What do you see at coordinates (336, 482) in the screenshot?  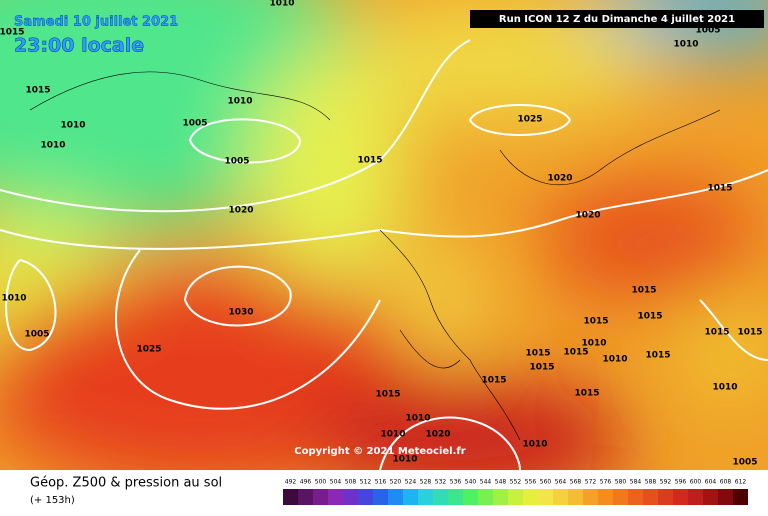 I see `scale-label: 504` at bounding box center [336, 482].